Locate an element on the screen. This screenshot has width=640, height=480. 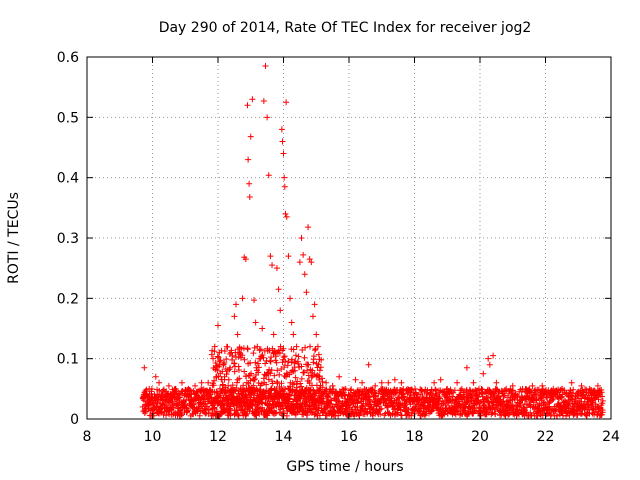
y-tick-label: 0 is located at coordinates (74, 420).